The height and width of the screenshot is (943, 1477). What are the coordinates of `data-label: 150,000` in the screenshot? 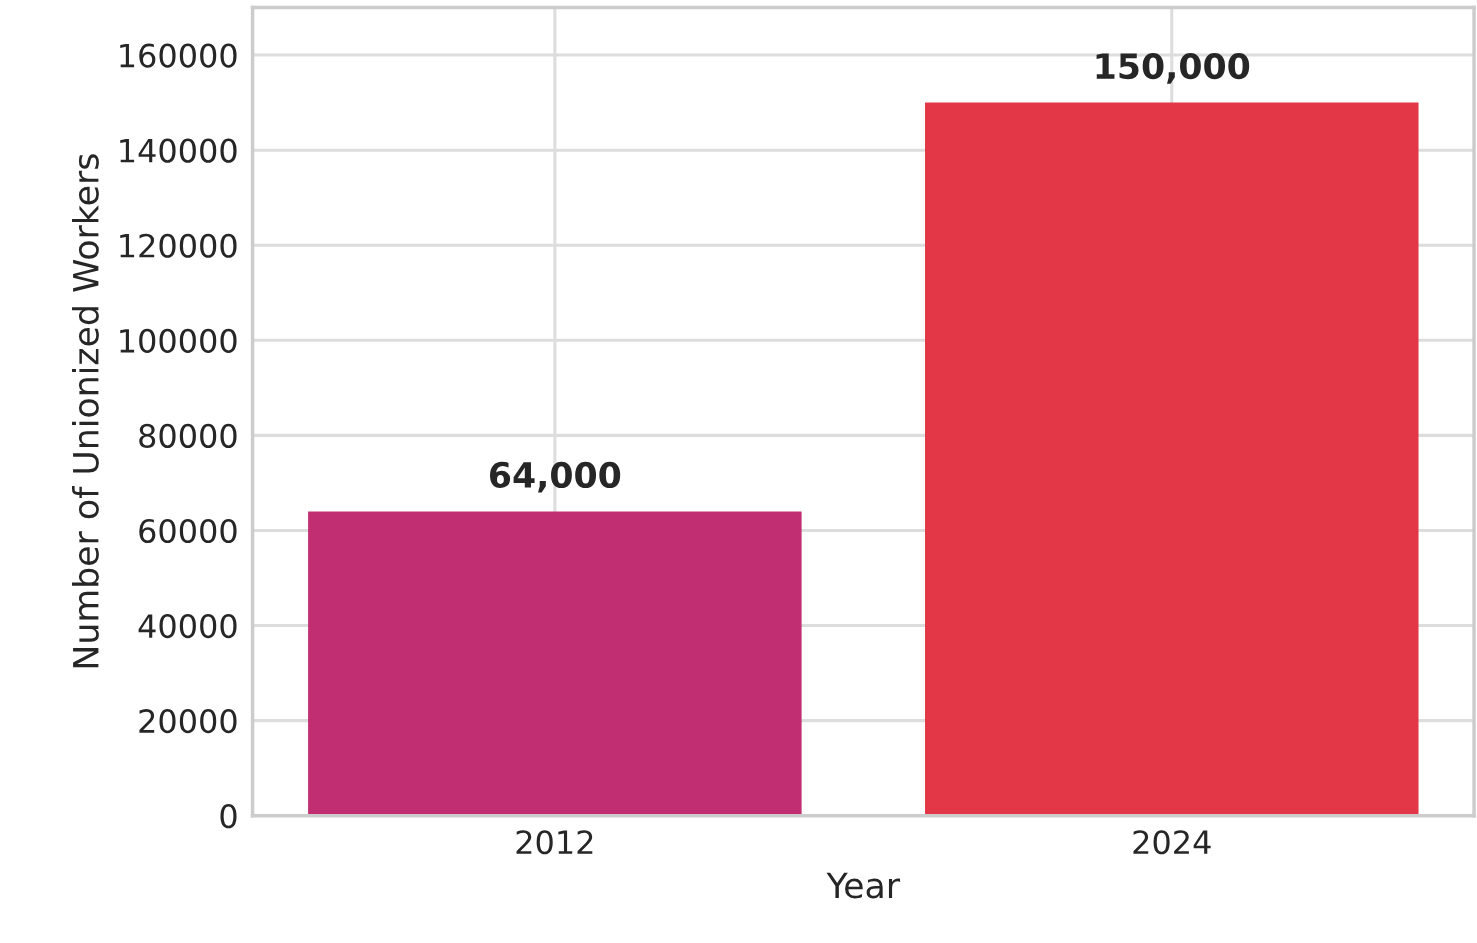 It's located at (1173, 68).